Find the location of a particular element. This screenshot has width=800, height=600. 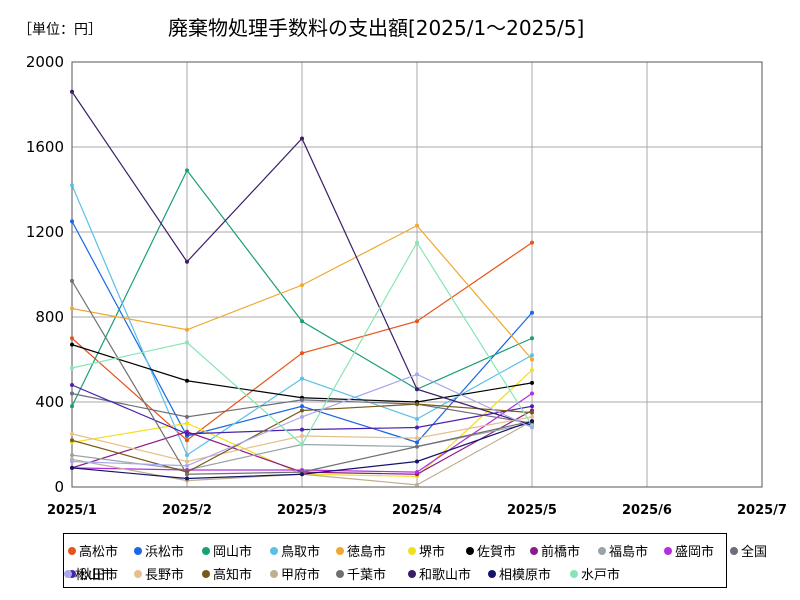

legend-item: 佐賀市 is located at coordinates (491, 550).